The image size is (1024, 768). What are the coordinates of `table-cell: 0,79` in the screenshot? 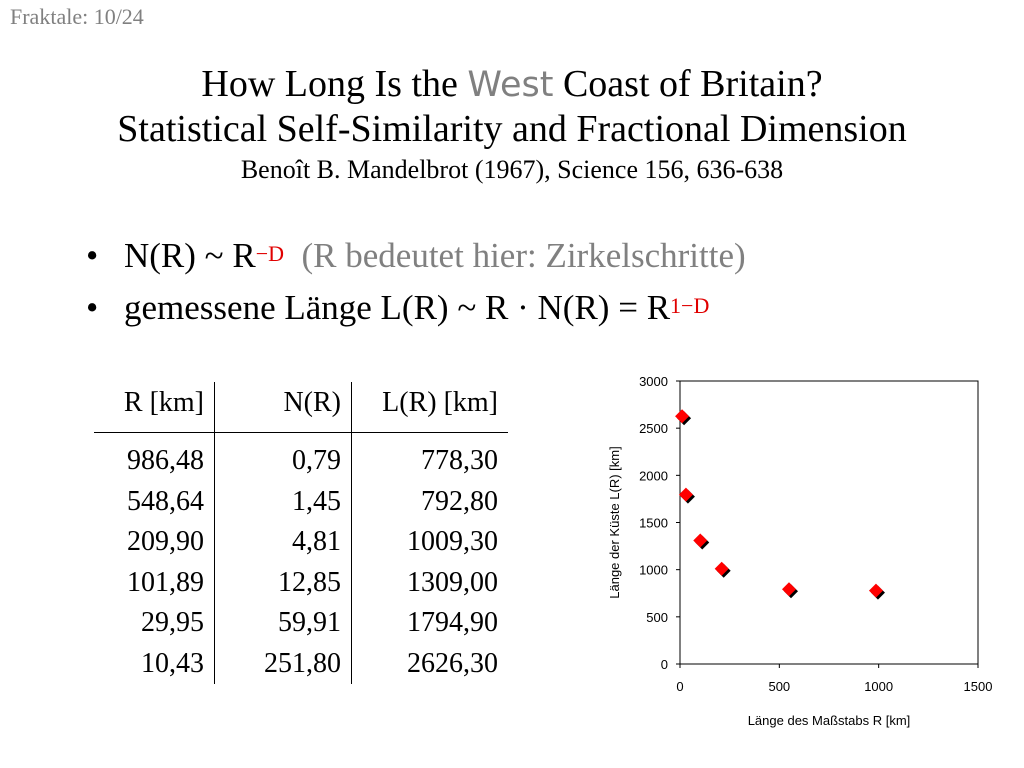 It's located at (283, 457).